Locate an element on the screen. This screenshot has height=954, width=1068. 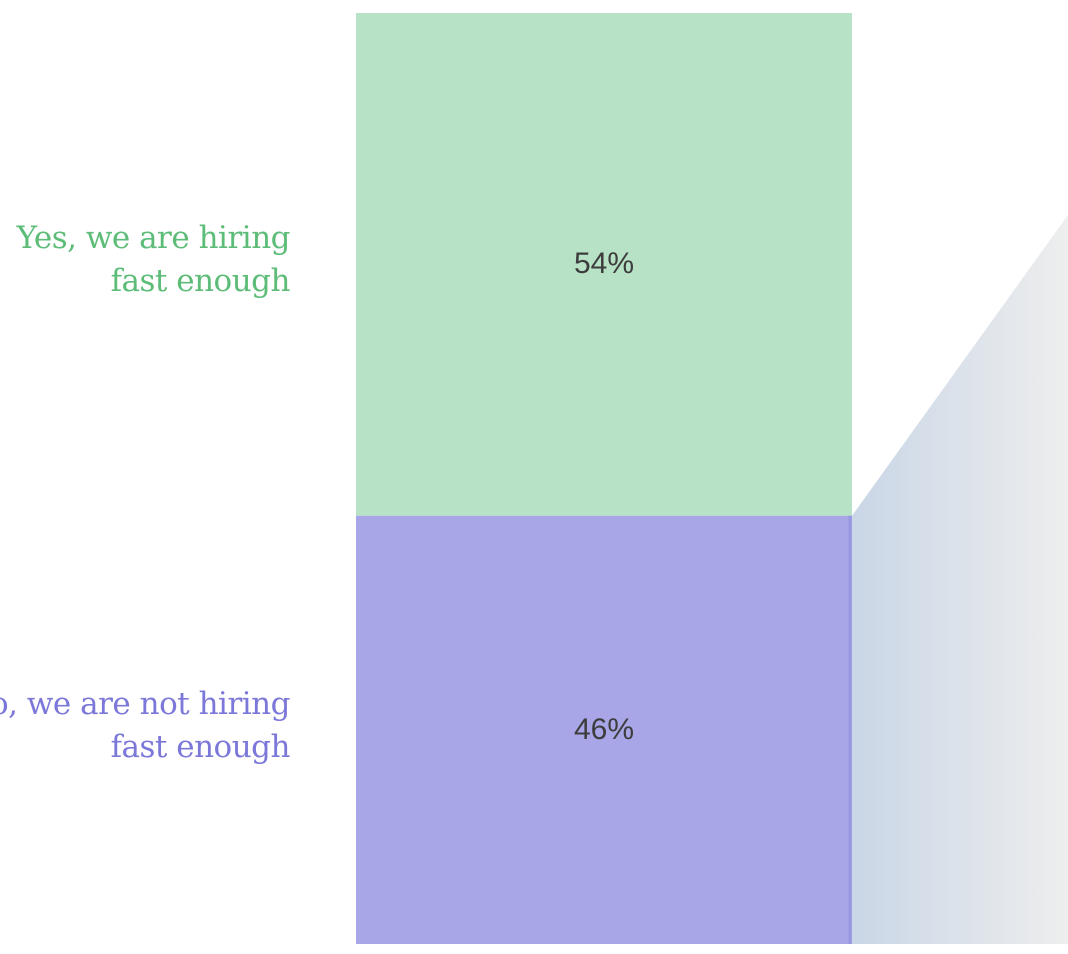
category-label-no-line1: No, we are not hiring is located at coordinates (145, 703).